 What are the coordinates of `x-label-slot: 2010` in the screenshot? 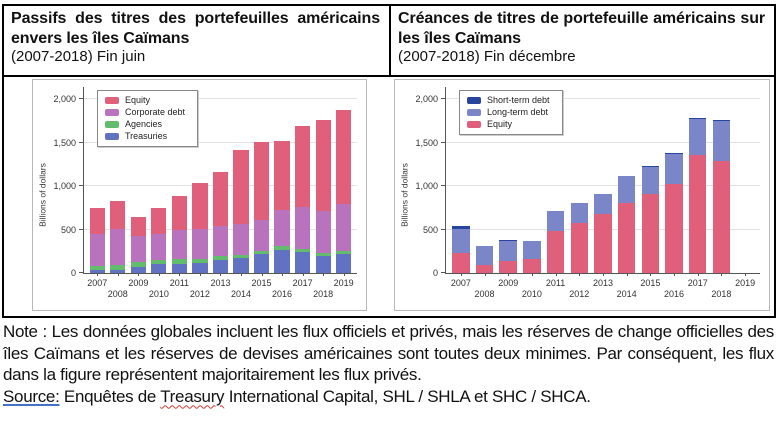 It's located at (532, 288).